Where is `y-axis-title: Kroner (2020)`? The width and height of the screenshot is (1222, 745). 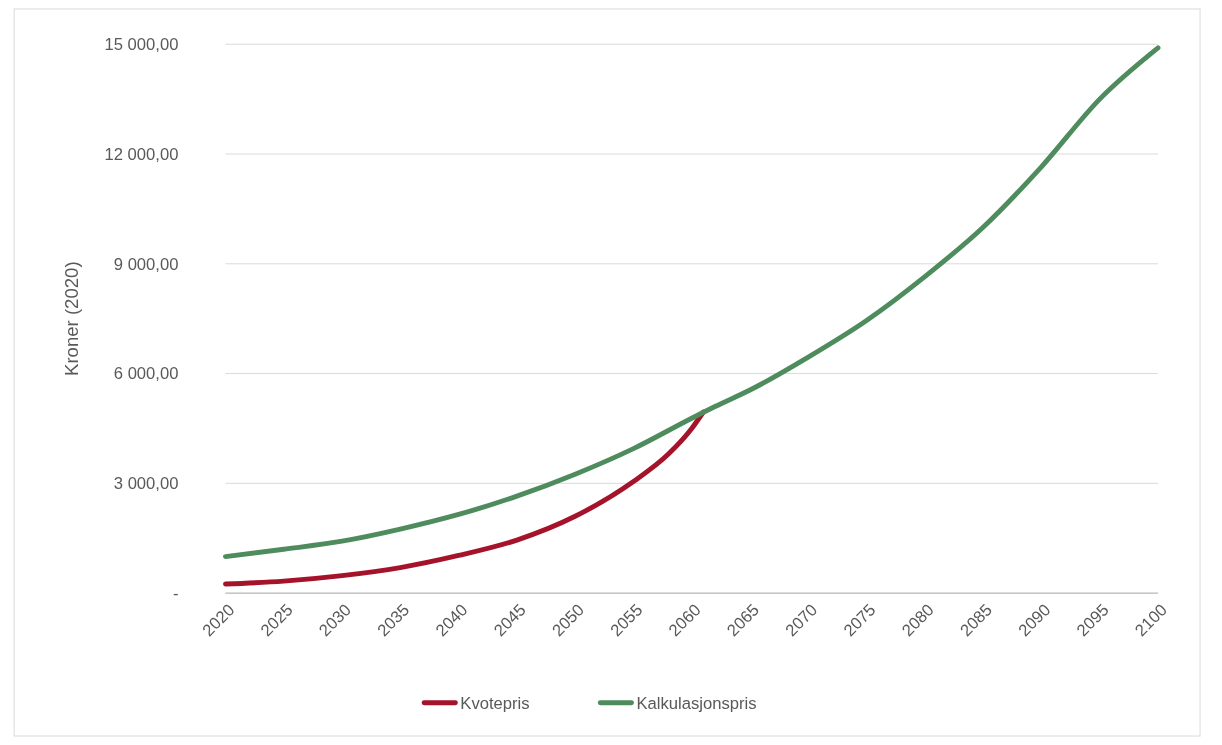 y-axis-title: Kroner (2020) is located at coordinates (71, 318).